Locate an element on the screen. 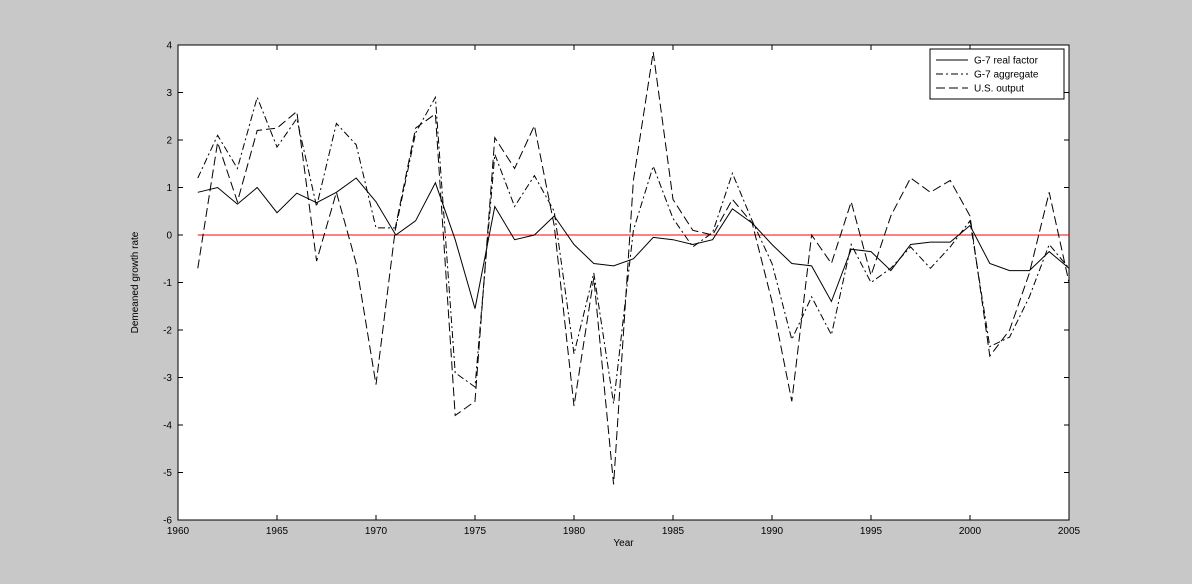 The height and width of the screenshot is (584, 1192). x-tick-label: 1975 is located at coordinates (475, 531).